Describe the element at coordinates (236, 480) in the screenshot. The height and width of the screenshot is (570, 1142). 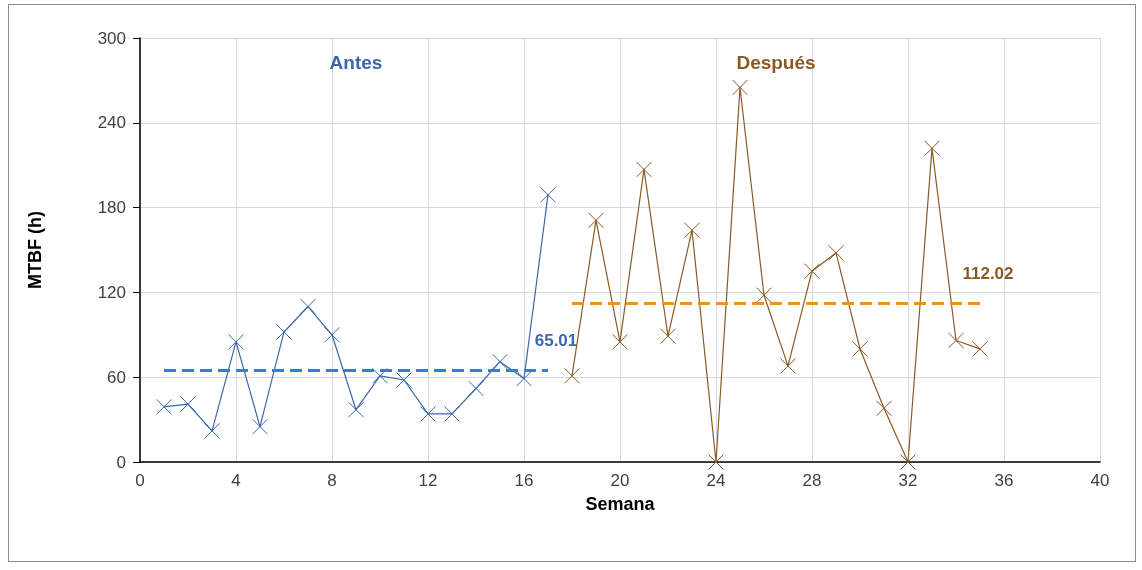
I see `x-tick-label: 4` at that location.